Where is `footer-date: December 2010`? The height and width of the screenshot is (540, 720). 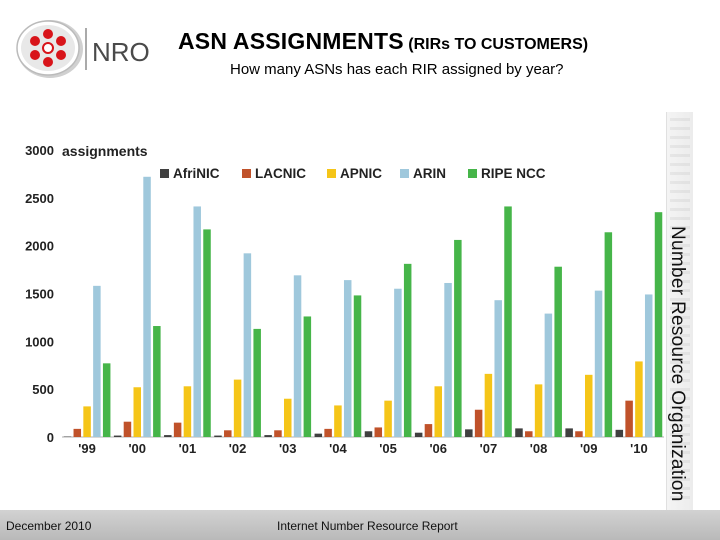
footer-date: December 2010 is located at coordinates (49, 526).